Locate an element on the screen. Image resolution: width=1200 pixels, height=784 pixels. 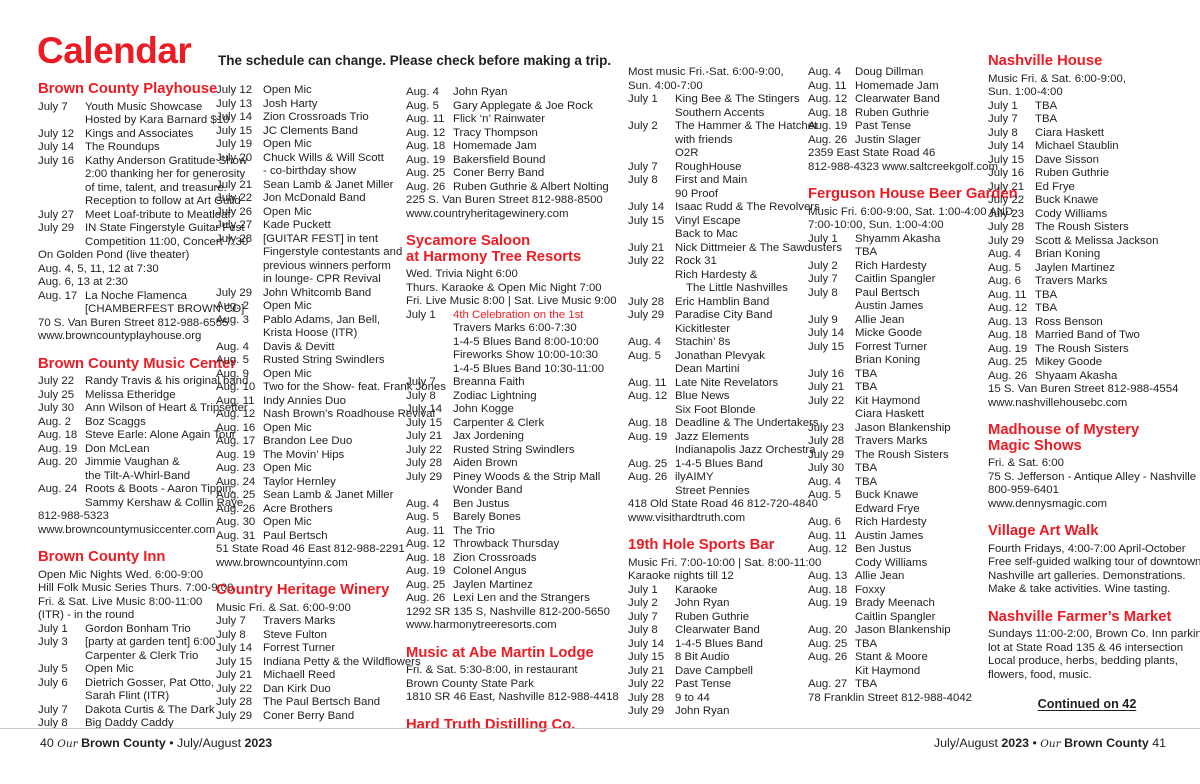
info-line: Fri. & Sat. 6:00 is located at coordinates (1026, 463).